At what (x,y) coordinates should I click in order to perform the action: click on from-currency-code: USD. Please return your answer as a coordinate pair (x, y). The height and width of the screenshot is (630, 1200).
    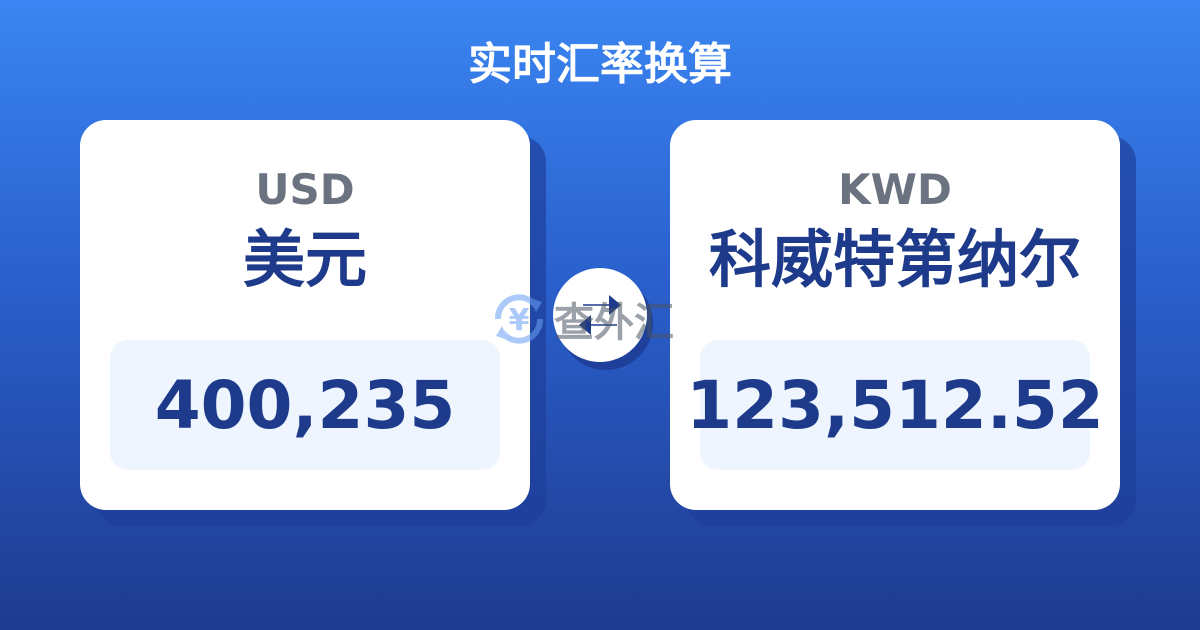
    Looking at the image, I should click on (305, 189).